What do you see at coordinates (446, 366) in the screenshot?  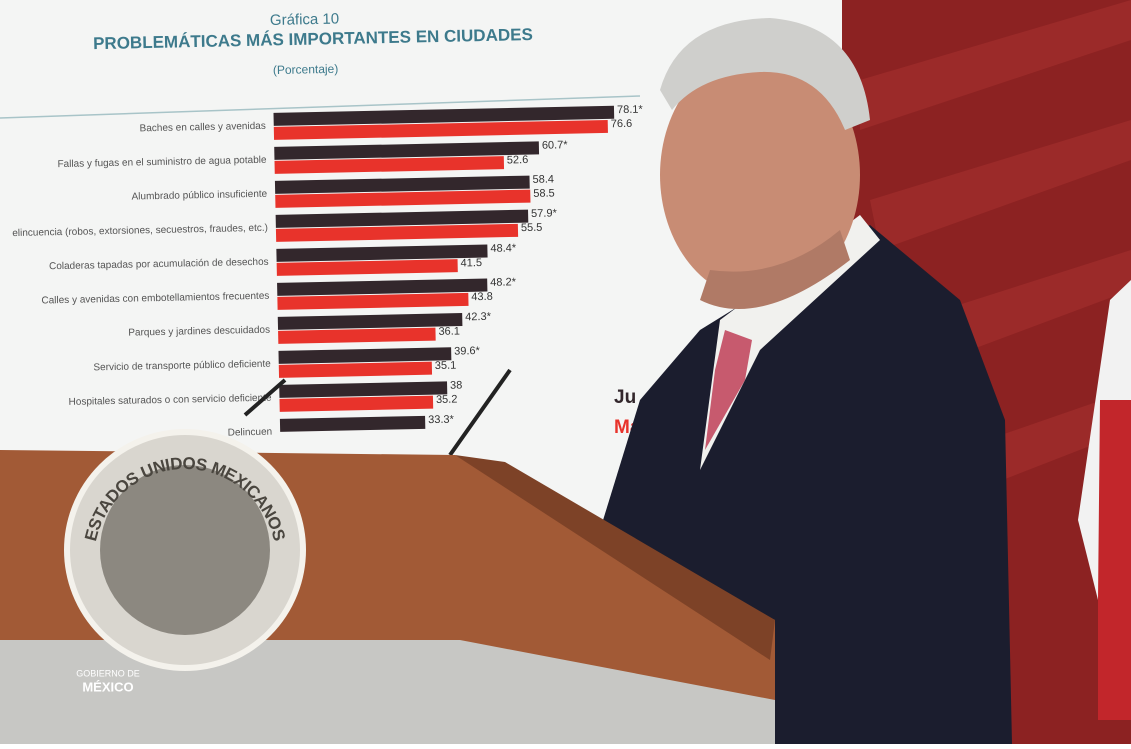 I see `value-label: 35.1` at bounding box center [446, 366].